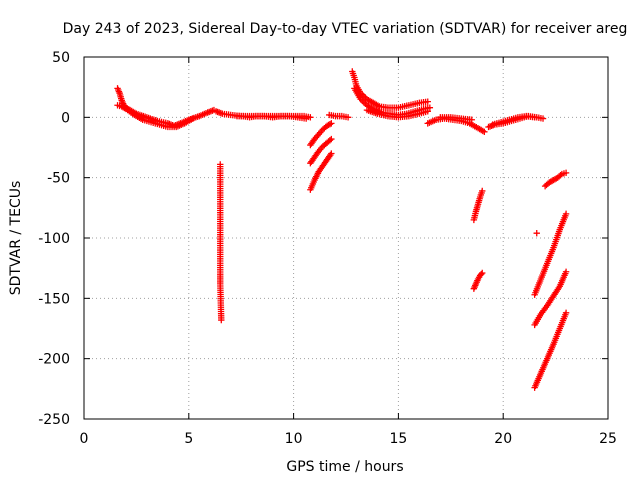 The height and width of the screenshot is (480, 640). I want to click on y-tick-label: -250, so click(54, 420).